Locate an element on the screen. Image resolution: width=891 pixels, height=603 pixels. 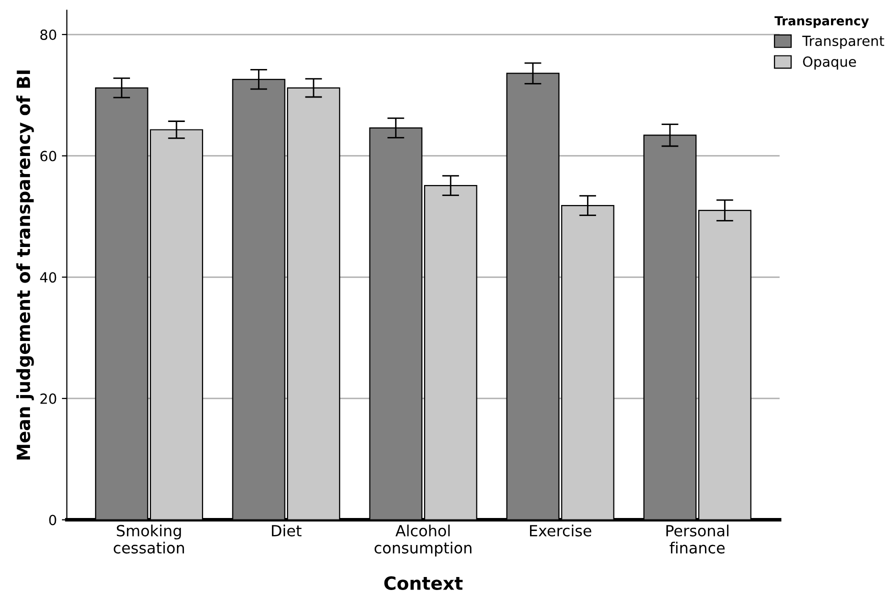
x-tick-label: Exercise is located at coordinates (561, 530).